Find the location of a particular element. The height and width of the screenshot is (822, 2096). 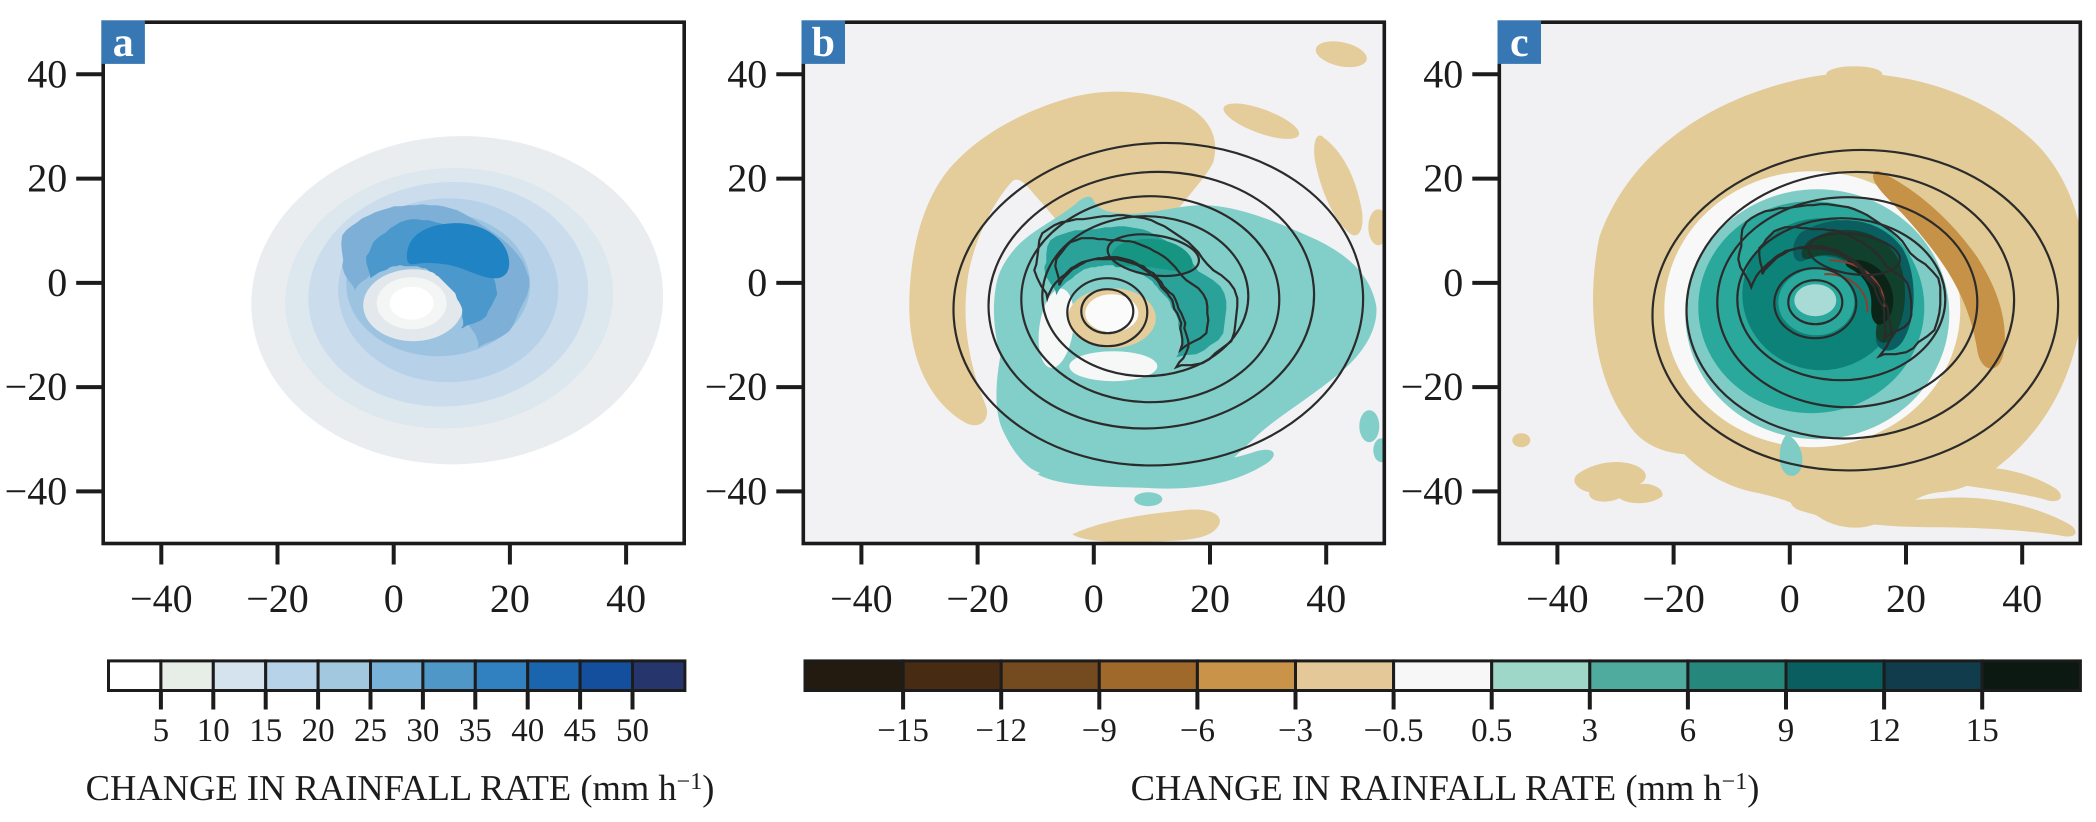

svg-text: 10 is located at coordinates (213, 731).